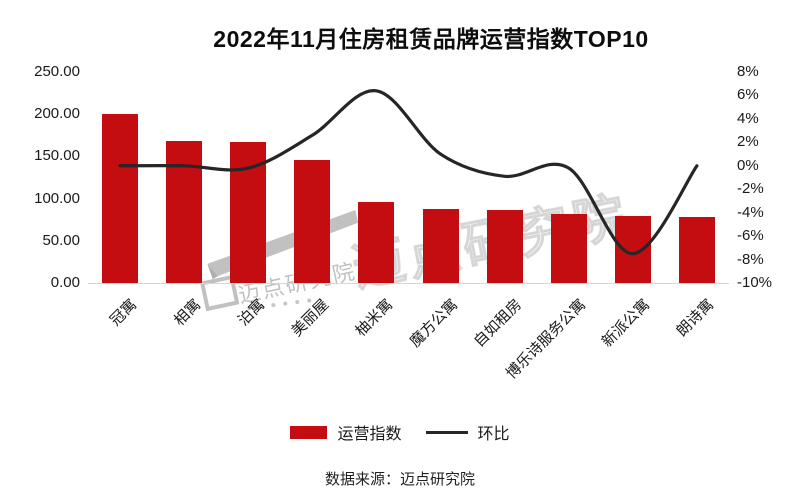 This screenshot has height=498, width=800. What do you see at coordinates (61, 240) in the screenshot?
I see `left-axis-tick-label: 50.00` at bounding box center [61, 240].